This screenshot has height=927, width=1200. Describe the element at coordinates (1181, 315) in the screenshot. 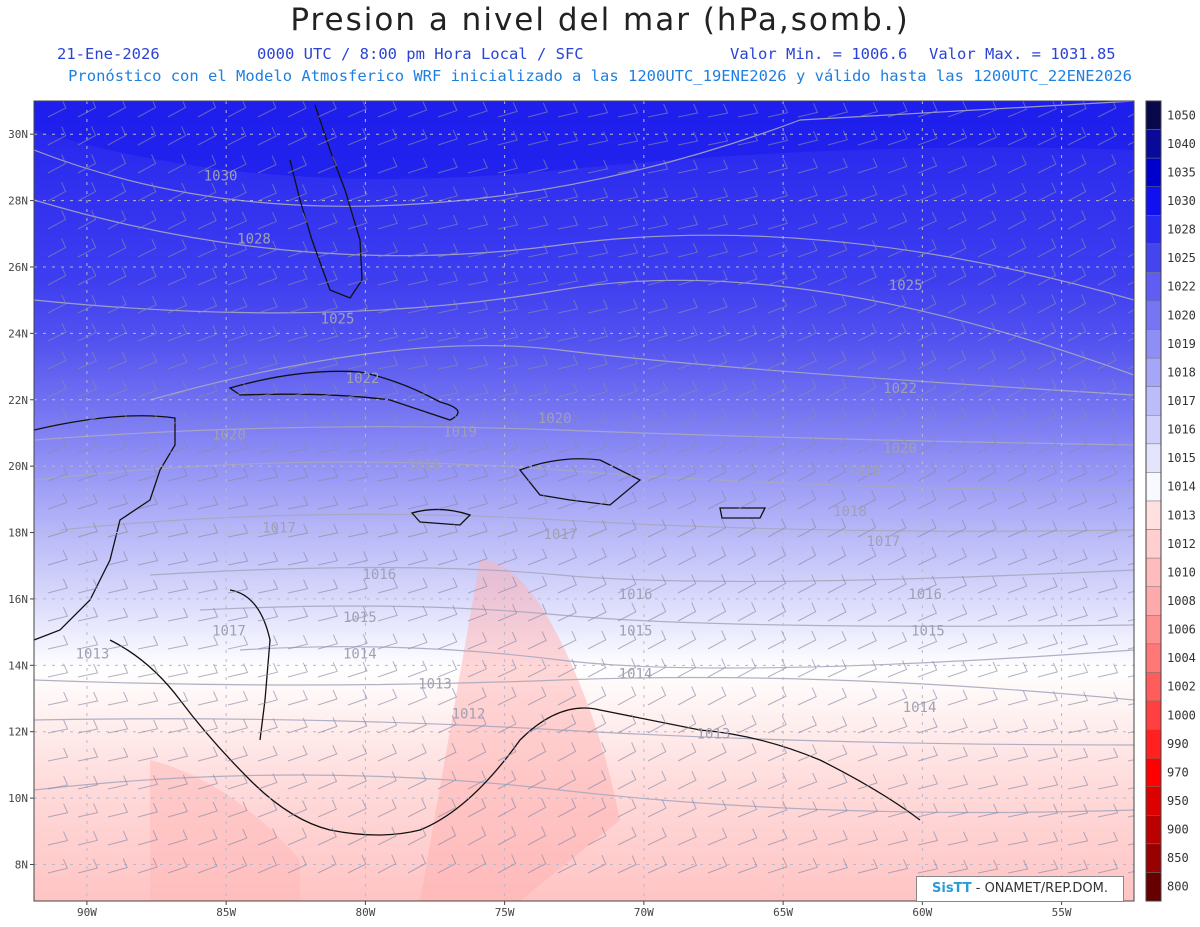

I see `legend-label: 1020` at that location.